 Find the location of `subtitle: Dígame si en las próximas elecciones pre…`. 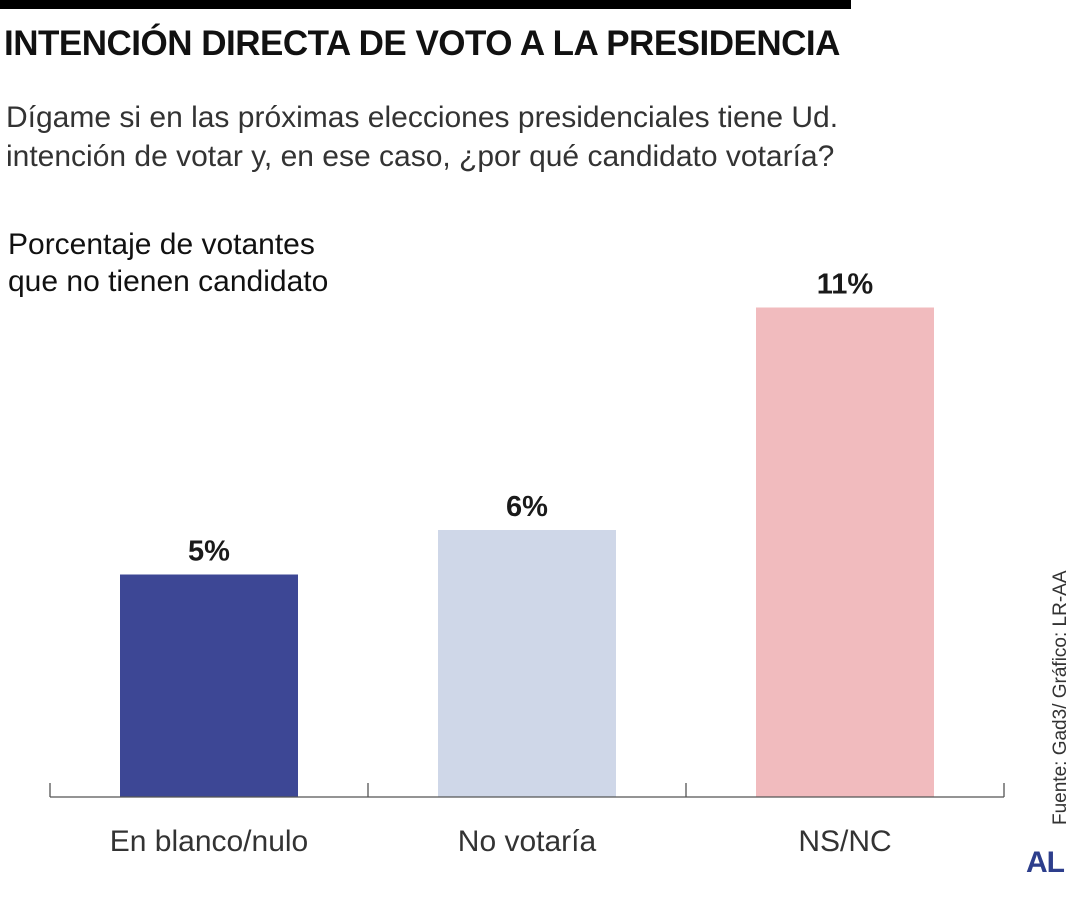

subtitle: Dígame si en las próximas elecciones pre… is located at coordinates (456, 137).